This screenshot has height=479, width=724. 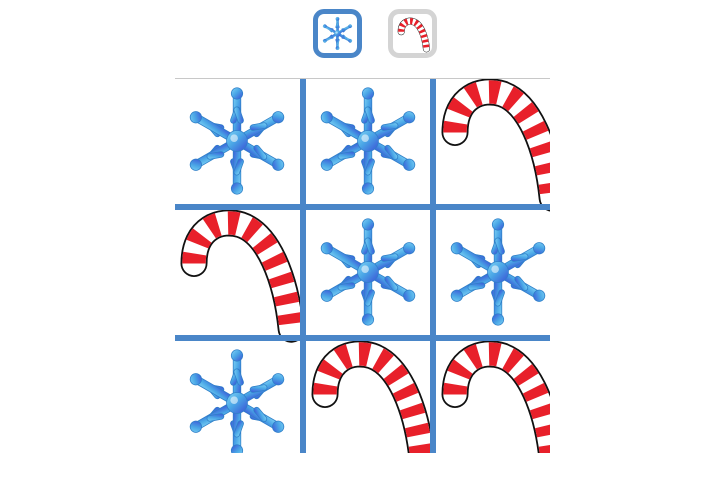 I want to click on player-snowflake-button, so click(x=337, y=33).